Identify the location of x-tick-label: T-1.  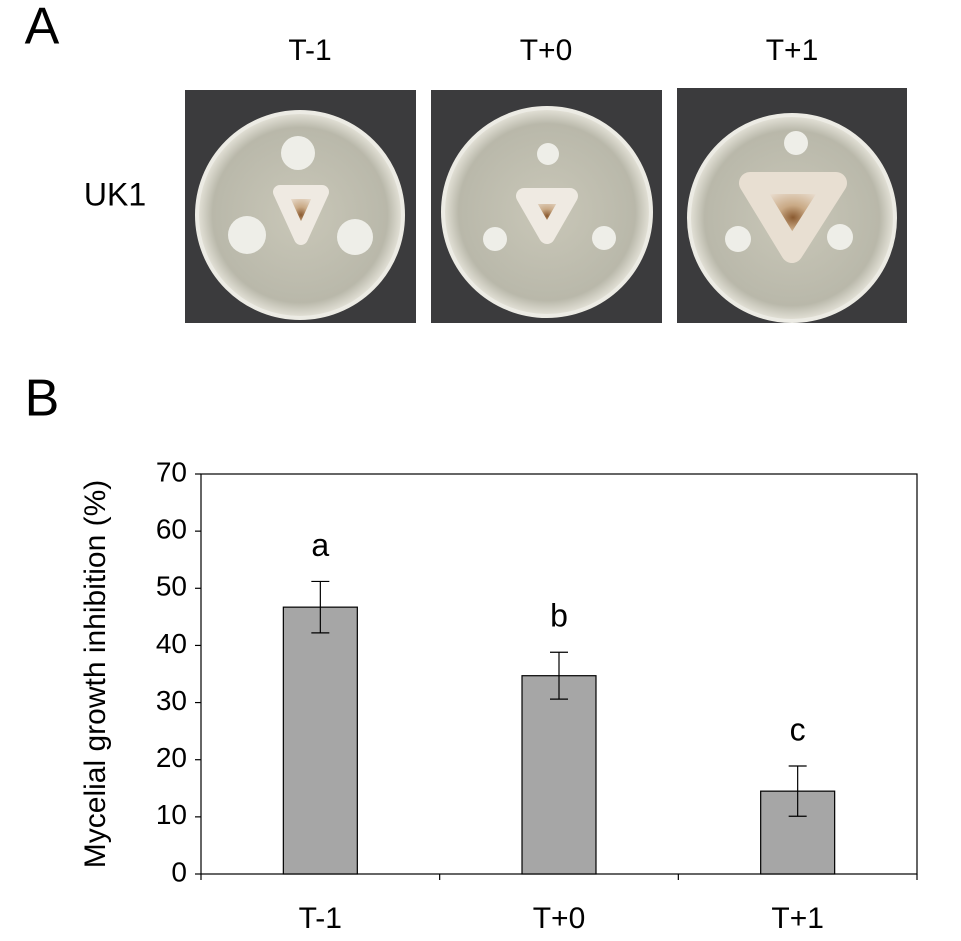
(320, 918).